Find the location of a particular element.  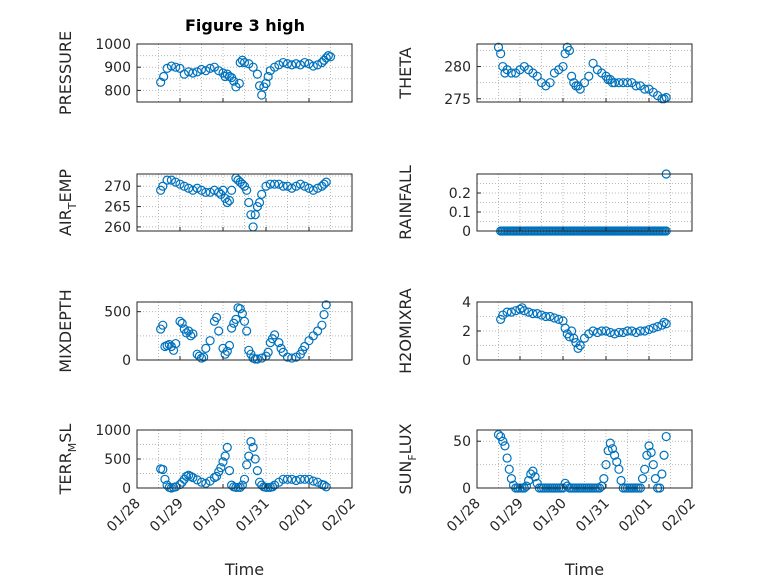

y-tick-label: 0.1 is located at coordinates (460, 213).